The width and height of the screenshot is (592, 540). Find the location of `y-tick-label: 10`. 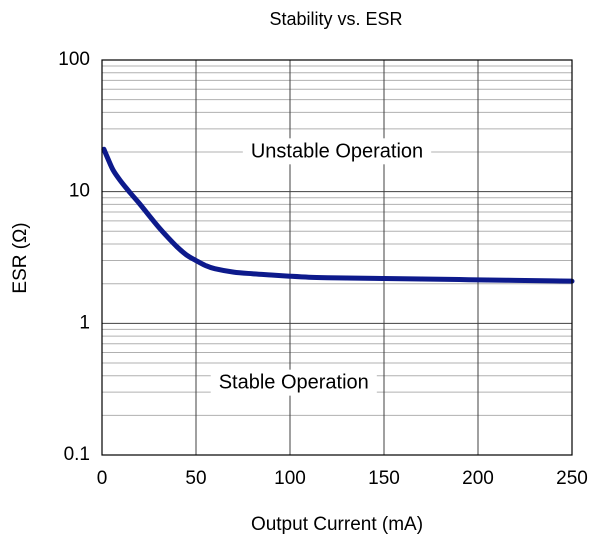

y-tick-label: 10 is located at coordinates (79, 191).